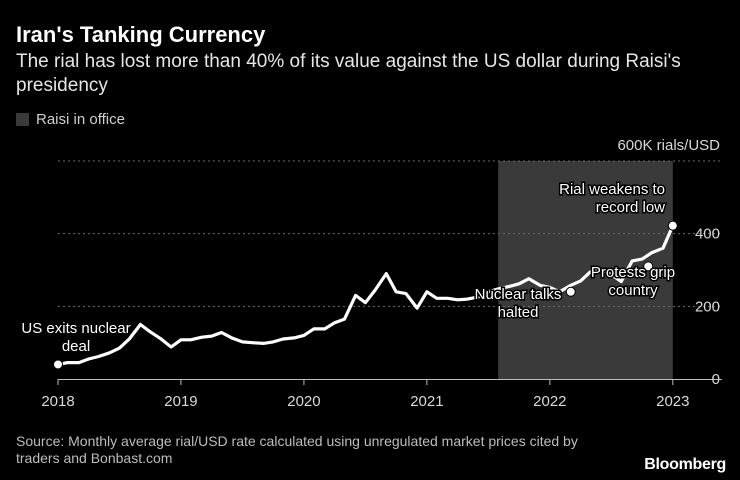  I want to click on annotation-label: US exits nuclear deal, so click(75, 337).